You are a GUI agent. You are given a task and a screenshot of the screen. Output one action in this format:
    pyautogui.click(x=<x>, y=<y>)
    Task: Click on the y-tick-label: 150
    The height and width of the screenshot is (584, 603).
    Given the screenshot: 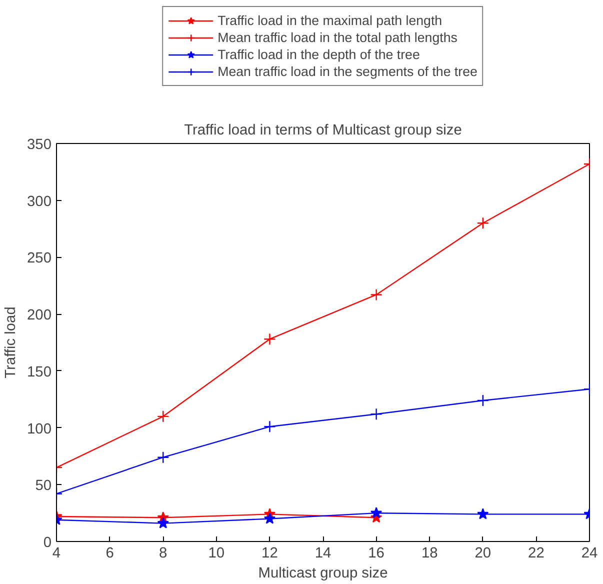 What is the action you would take?
    pyautogui.click(x=39, y=372)
    